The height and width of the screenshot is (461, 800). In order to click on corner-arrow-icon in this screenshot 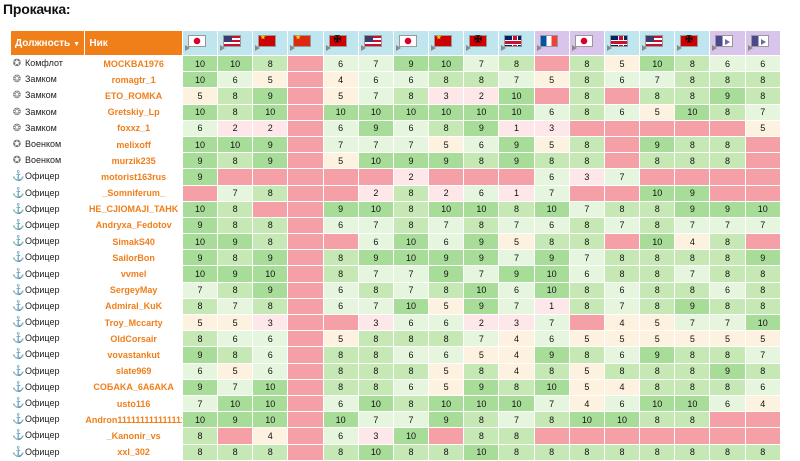, I will do `click(504, 48)`.